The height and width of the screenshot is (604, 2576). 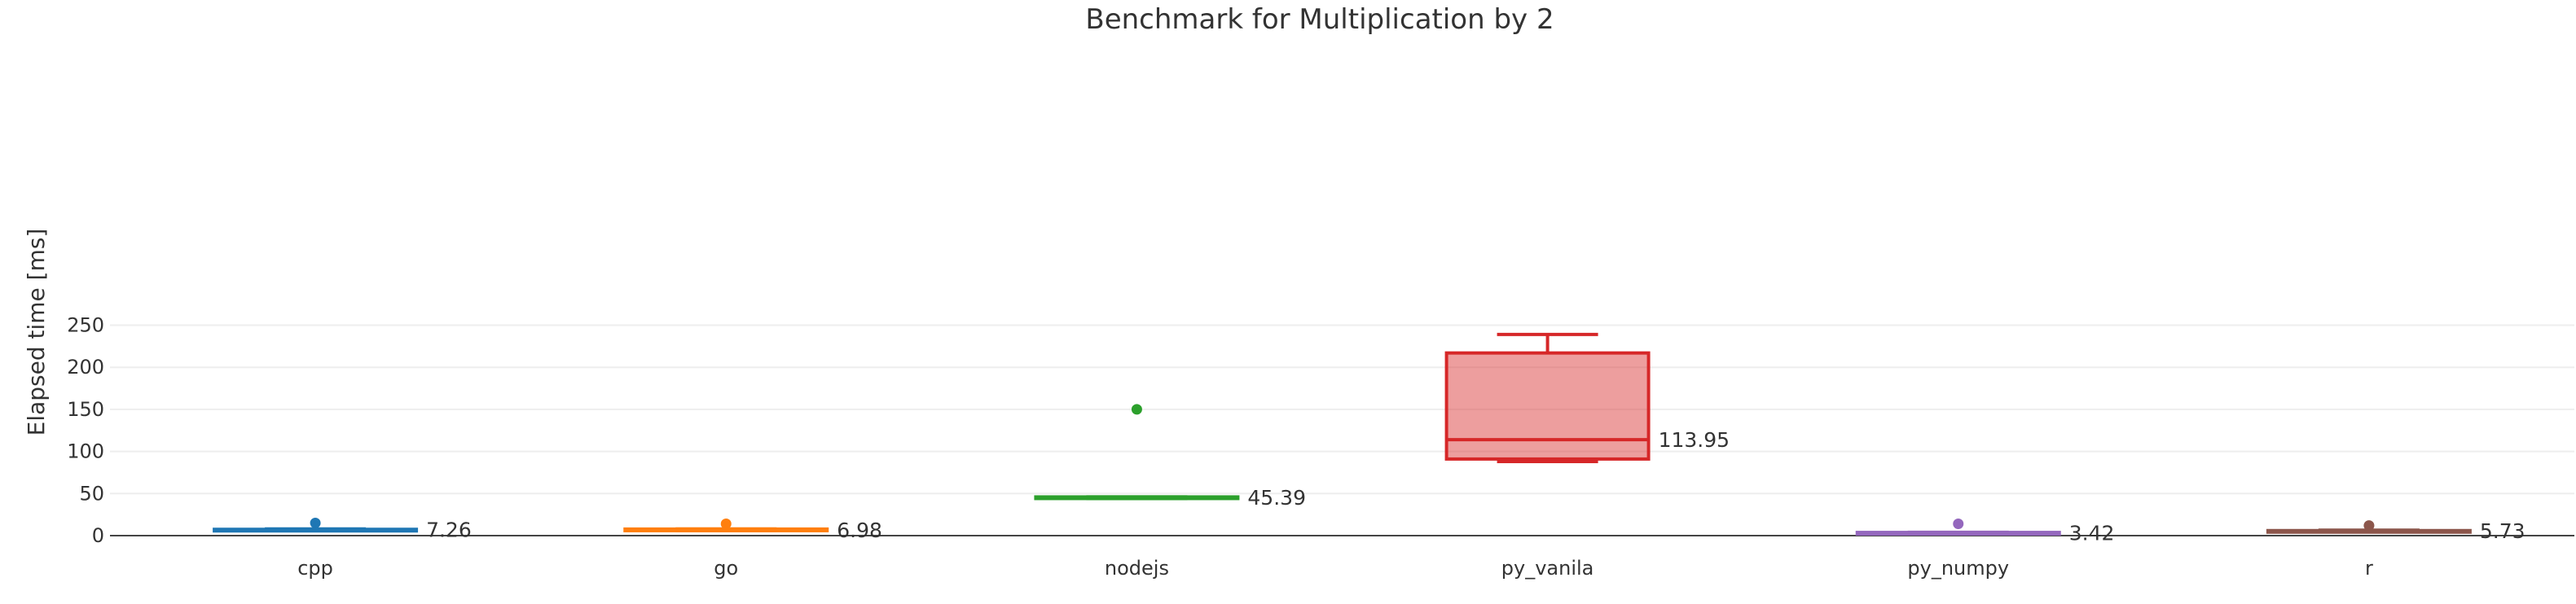 What do you see at coordinates (91, 493) in the screenshot?
I see `y-tick-label: 50` at bounding box center [91, 493].